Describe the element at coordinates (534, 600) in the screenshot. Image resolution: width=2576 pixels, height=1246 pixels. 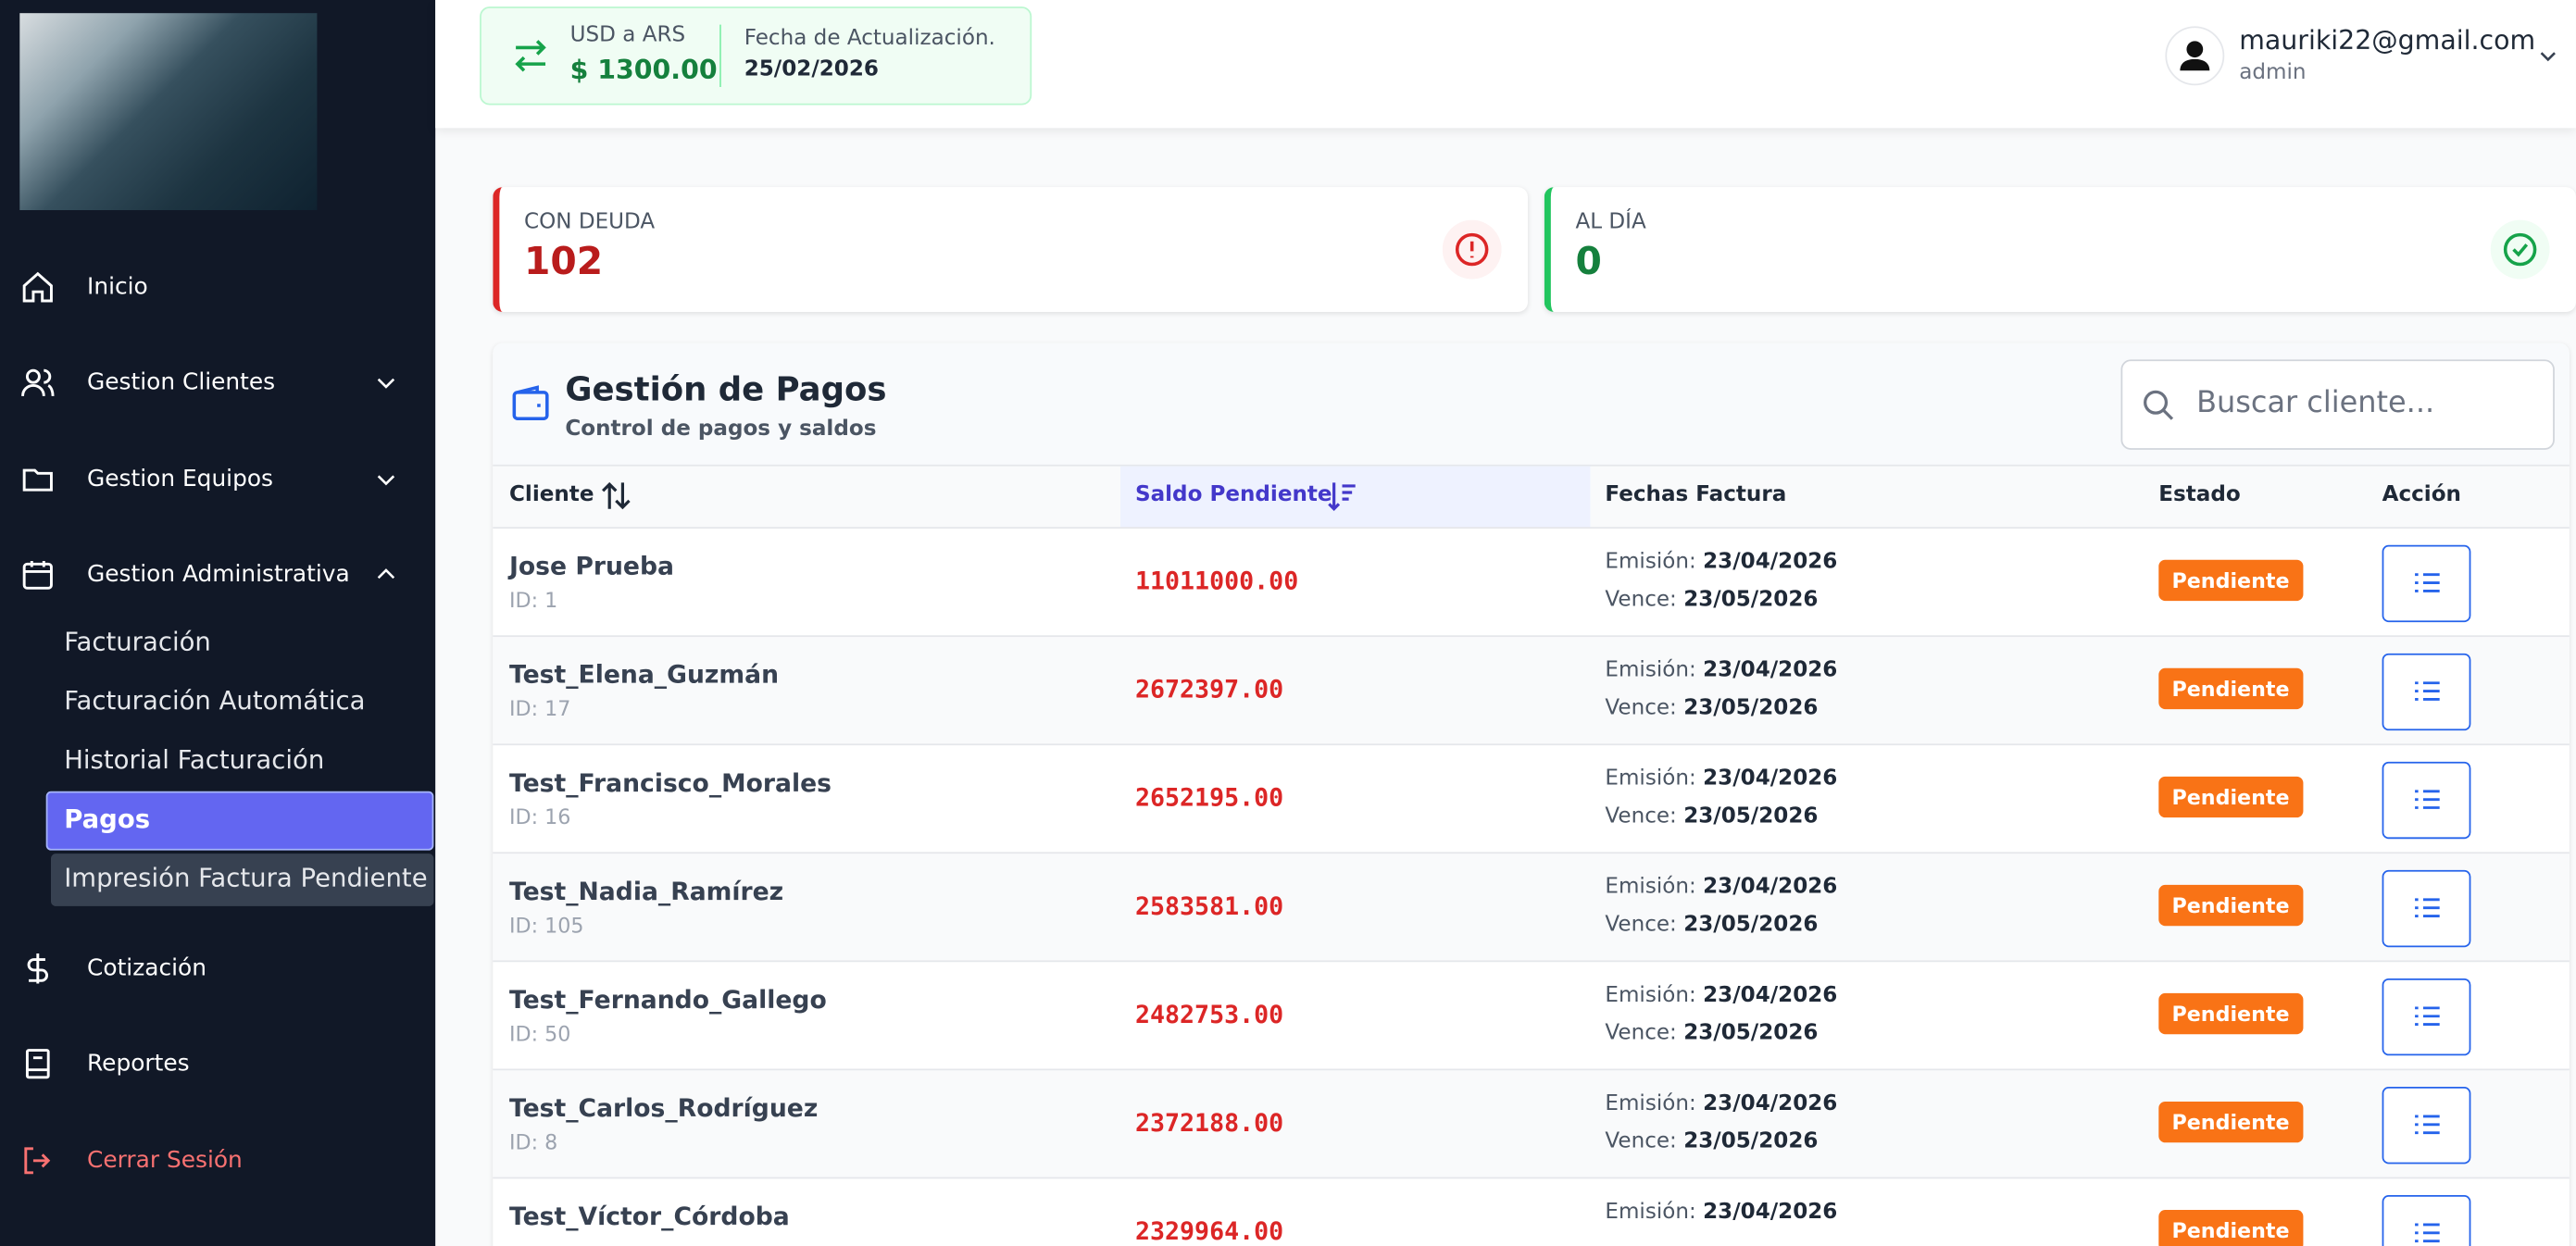
I see `client-id: ID: 1` at that location.